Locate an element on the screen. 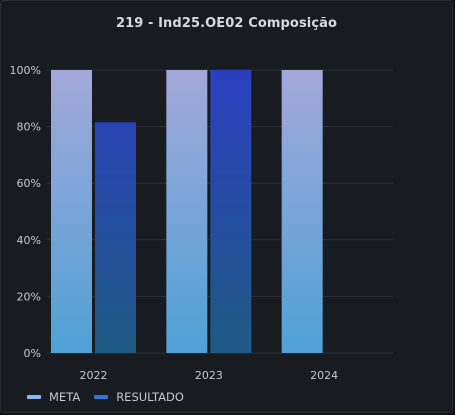  y-tick-label: 60% is located at coordinates (29, 183).